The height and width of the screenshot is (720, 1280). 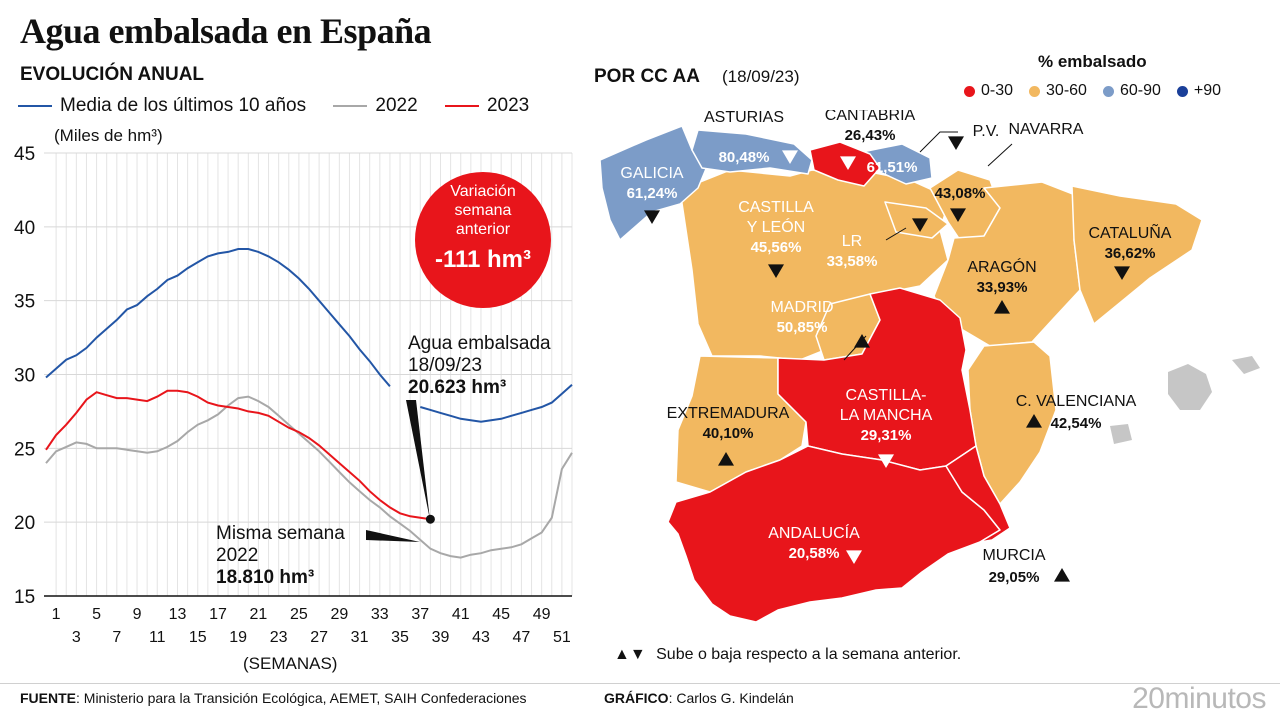 I want to click on y-tick-label: 35, so click(x=24, y=302).